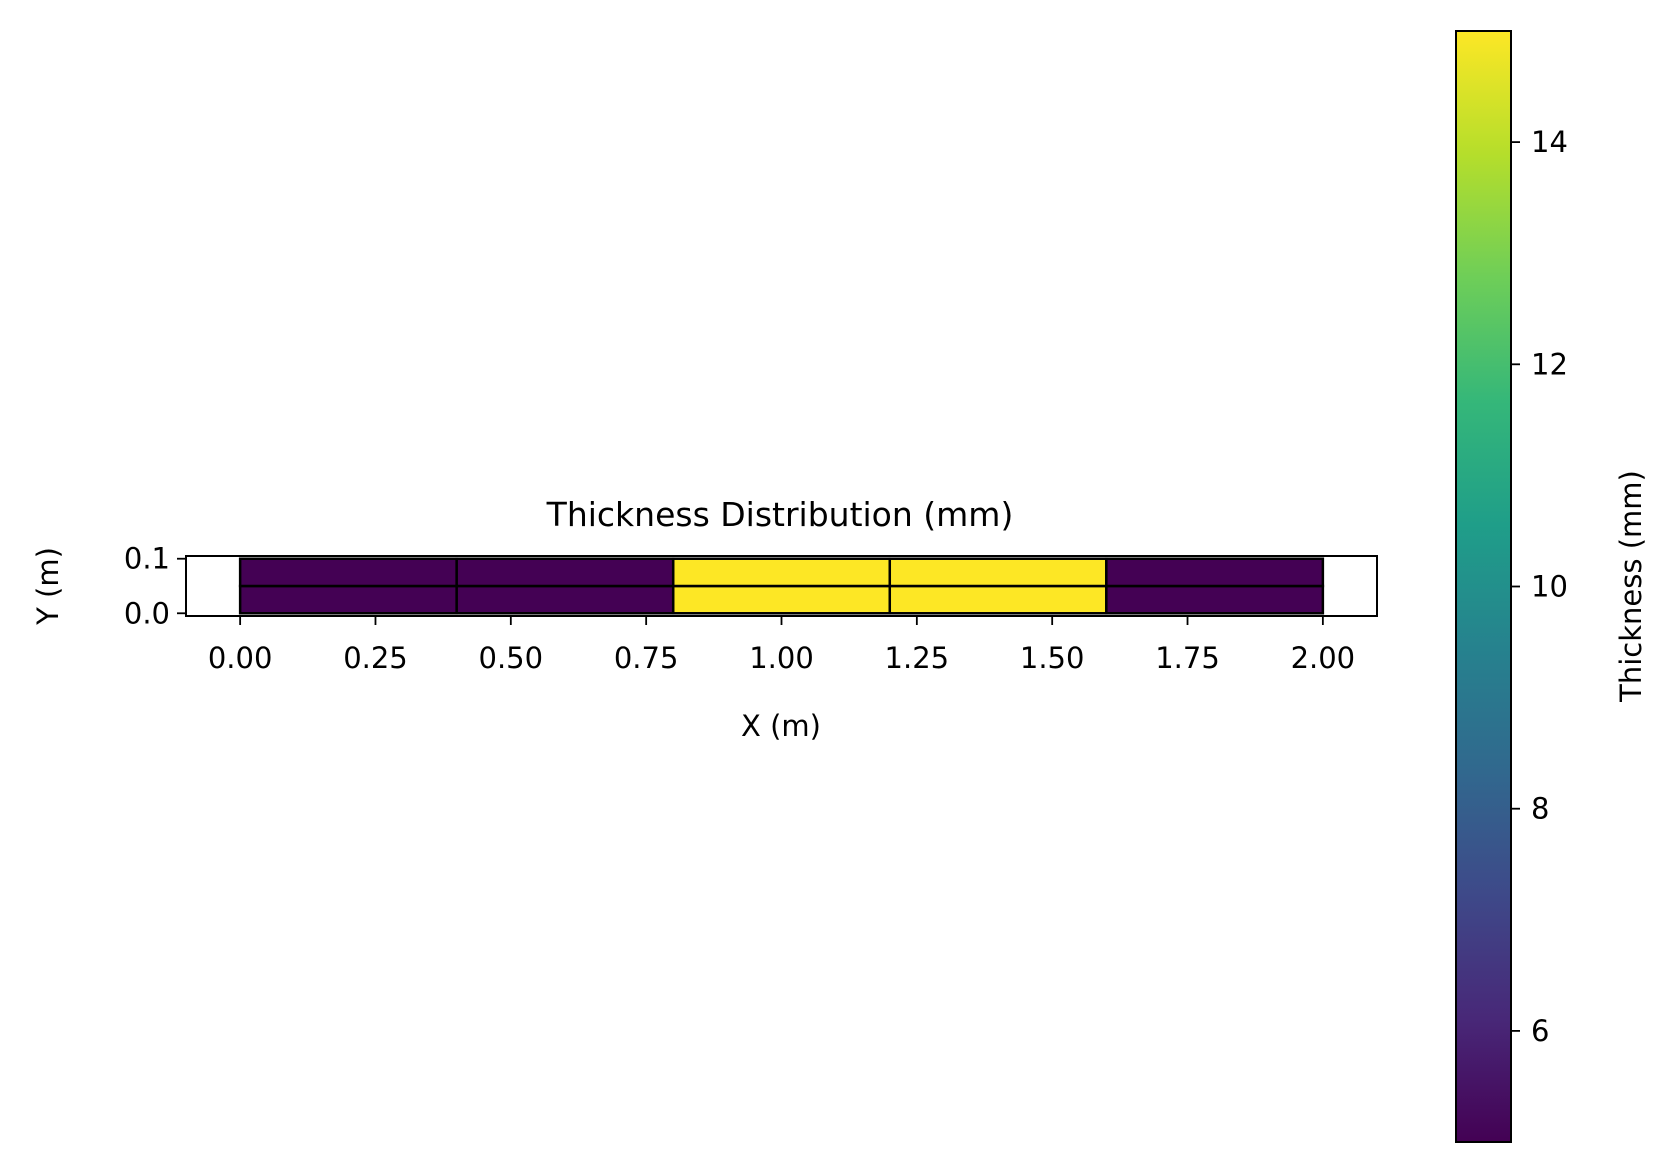 The width and height of the screenshot is (1675, 1168). What do you see at coordinates (646, 658) in the screenshot?
I see `x-tick-label: 0.75` at bounding box center [646, 658].